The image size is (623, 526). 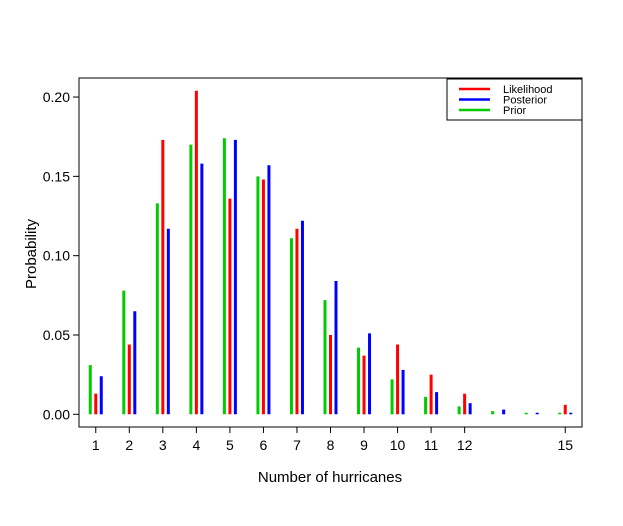 What do you see at coordinates (465, 445) in the screenshot?
I see `x-tick-label: 12` at bounding box center [465, 445].